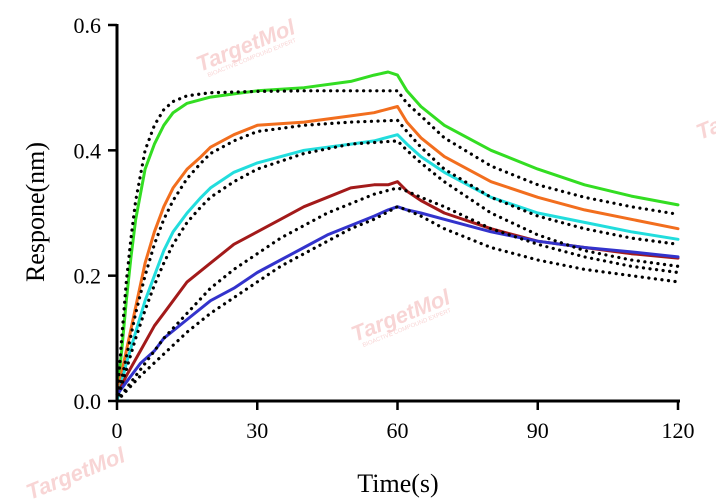 The width and height of the screenshot is (716, 504). Describe the element at coordinates (76, 473) in the screenshot. I see `svg-text: TargetMol` at that location.